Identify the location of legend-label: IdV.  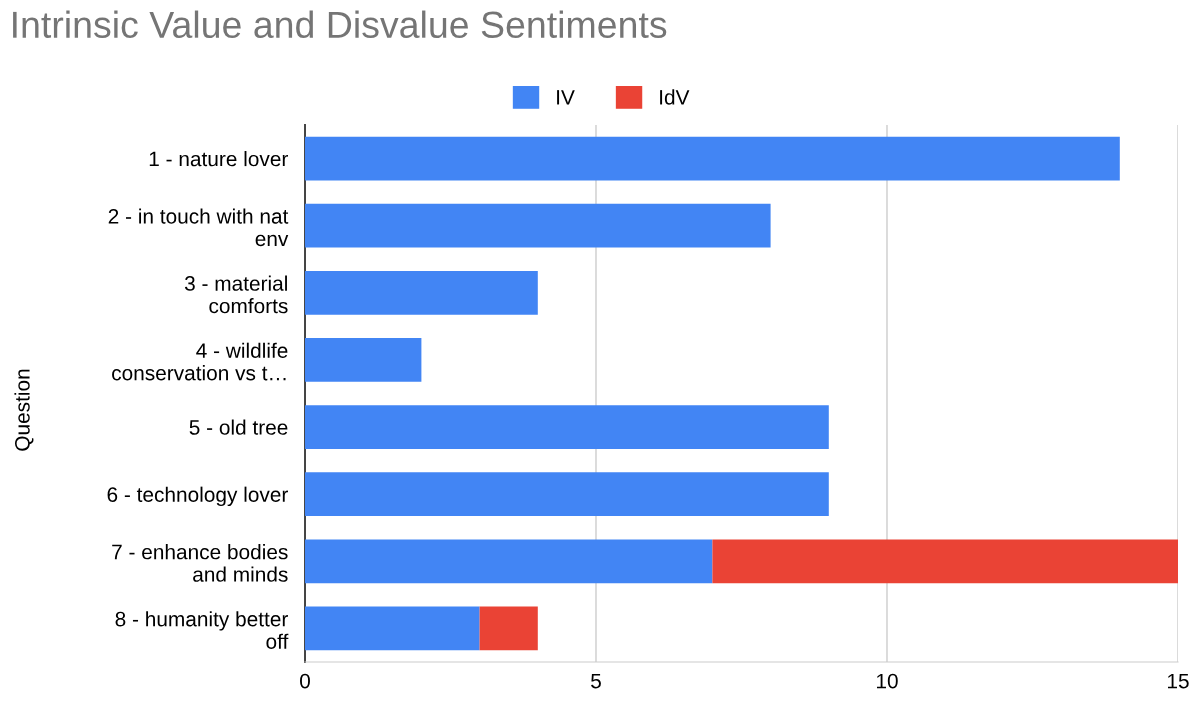
(675, 97).